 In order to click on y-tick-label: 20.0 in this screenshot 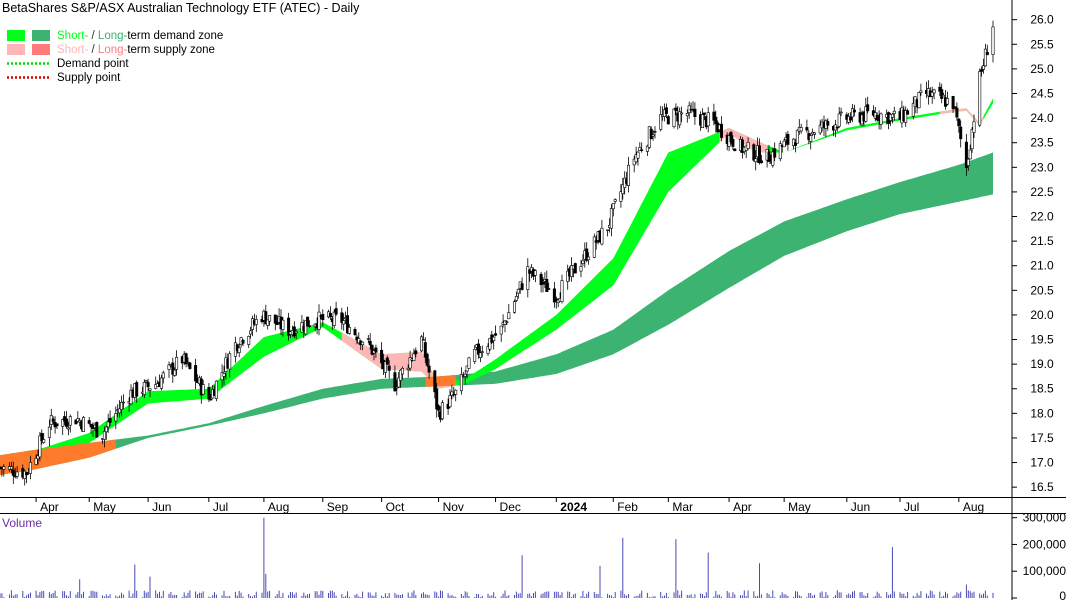, I will do `click(1042, 315)`.